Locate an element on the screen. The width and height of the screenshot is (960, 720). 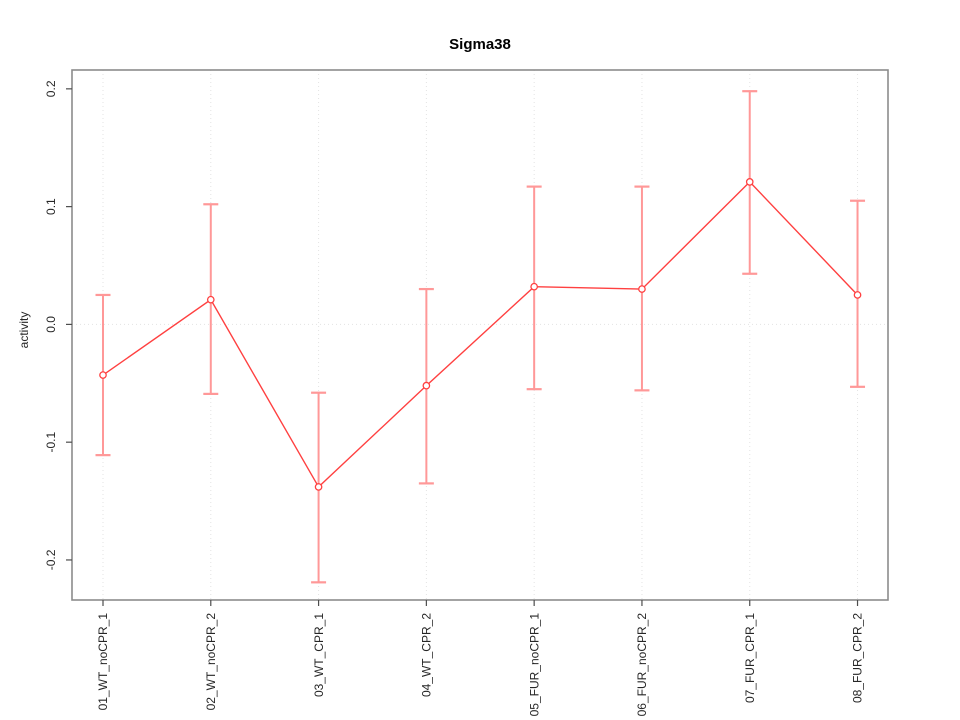
y-tick-label: 0.2 is located at coordinates (51, 88).